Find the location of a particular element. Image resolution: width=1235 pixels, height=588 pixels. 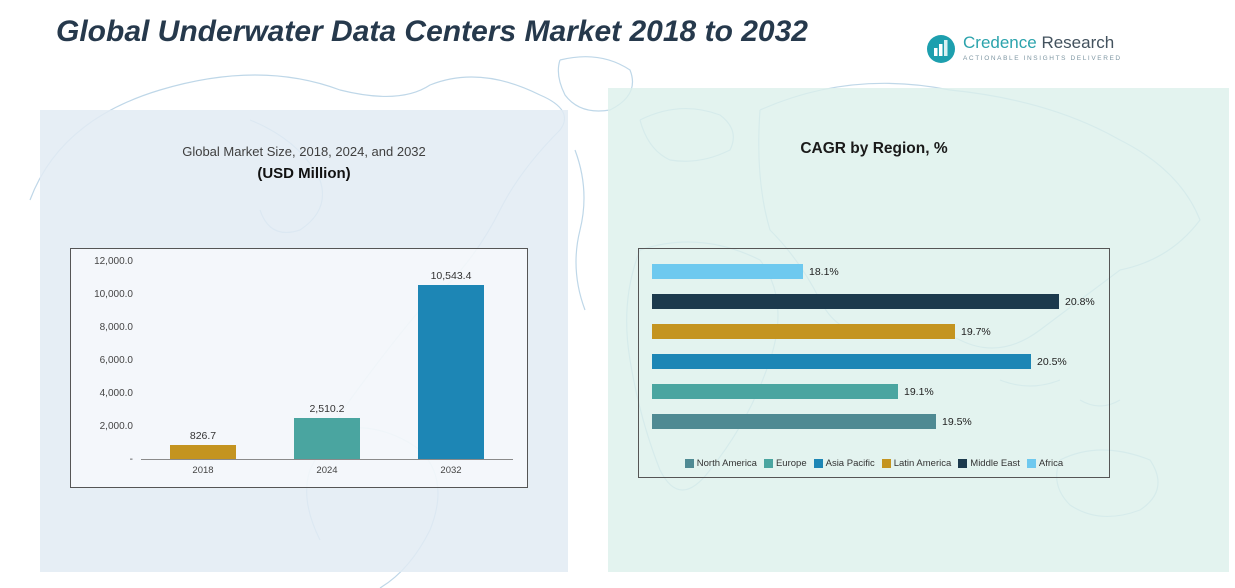

cagr-bar-row: 19.7% is located at coordinates (876, 331).